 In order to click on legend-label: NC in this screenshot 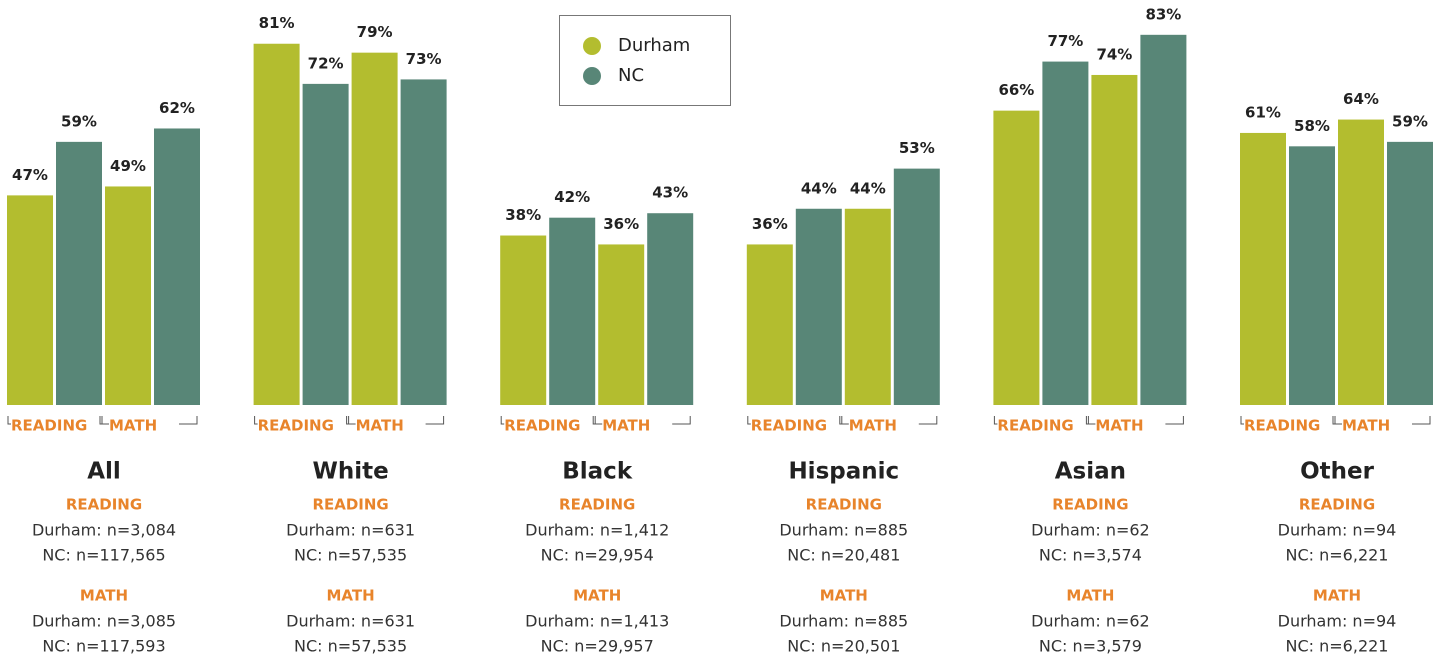, I will do `click(631, 75)`.